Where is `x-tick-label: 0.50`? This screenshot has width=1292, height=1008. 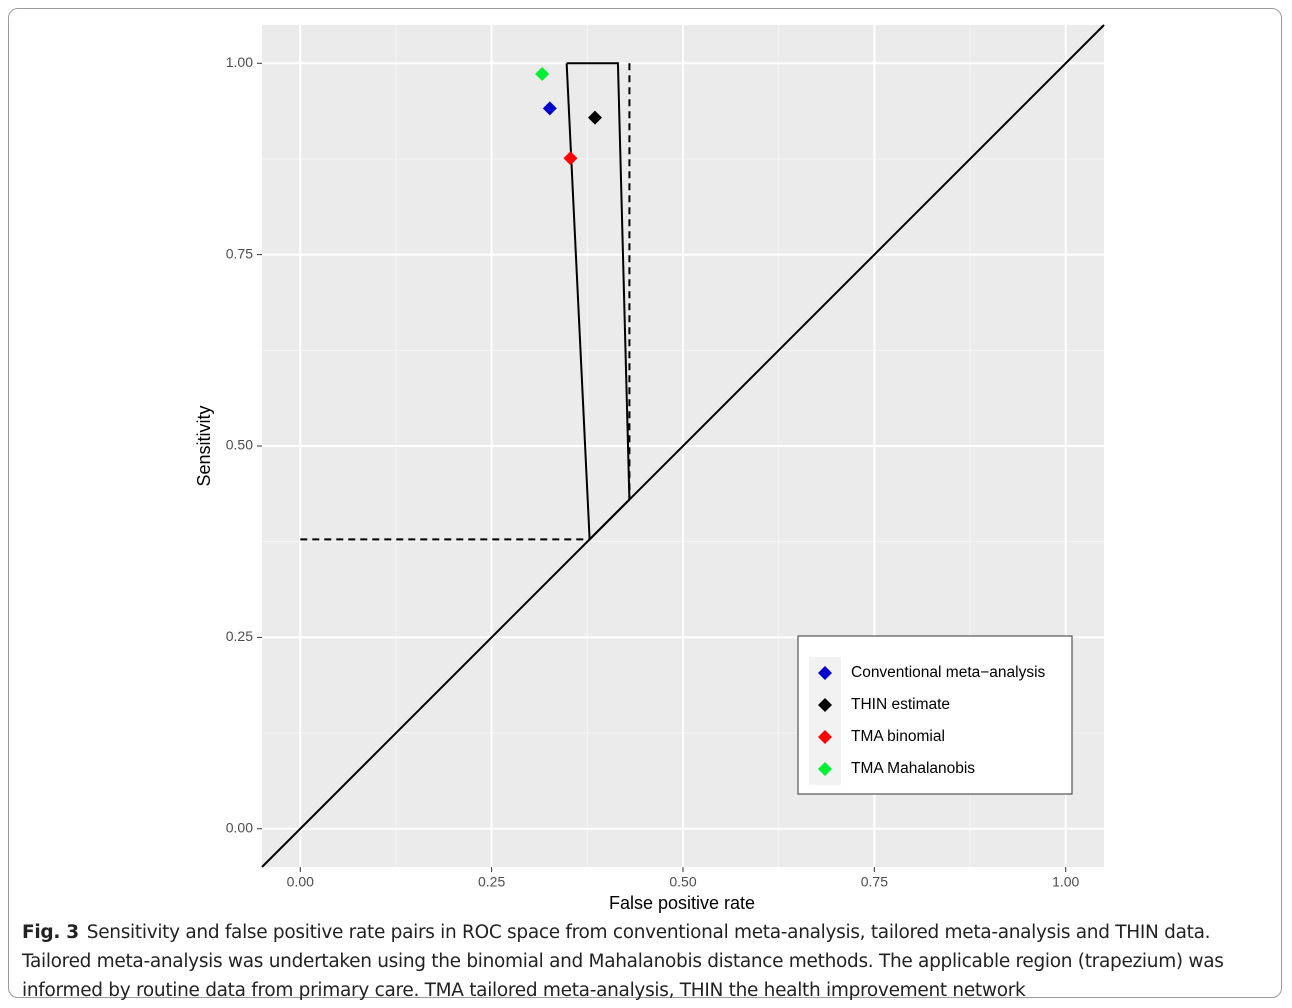 x-tick-label: 0.50 is located at coordinates (682, 882).